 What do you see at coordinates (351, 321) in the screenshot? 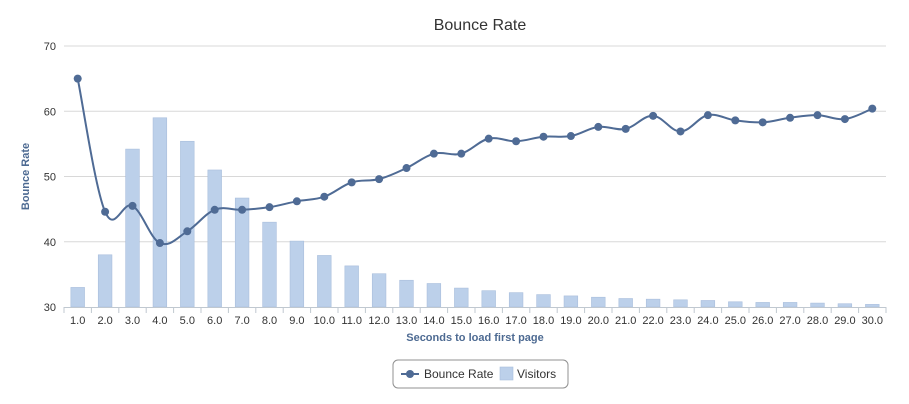
I see `x-tick-label: 11.0` at bounding box center [351, 321].